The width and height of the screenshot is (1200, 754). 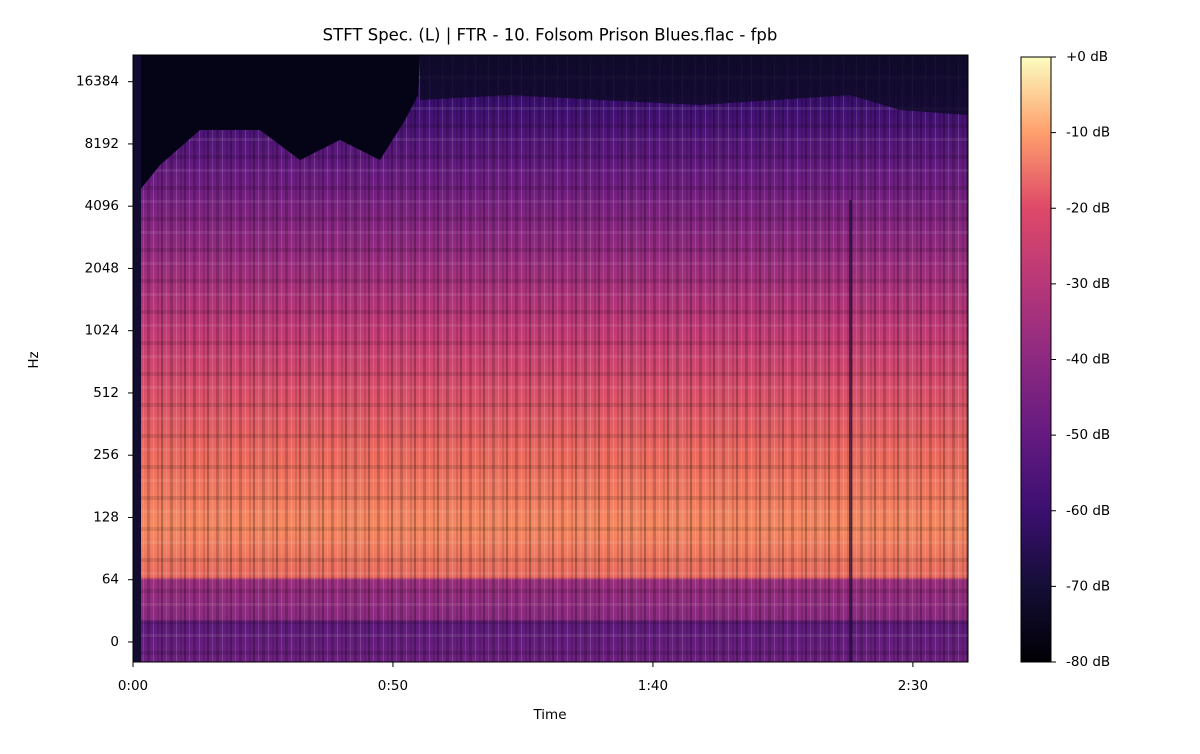 What do you see at coordinates (1036, 359) in the screenshot?
I see `colorbar` at bounding box center [1036, 359].